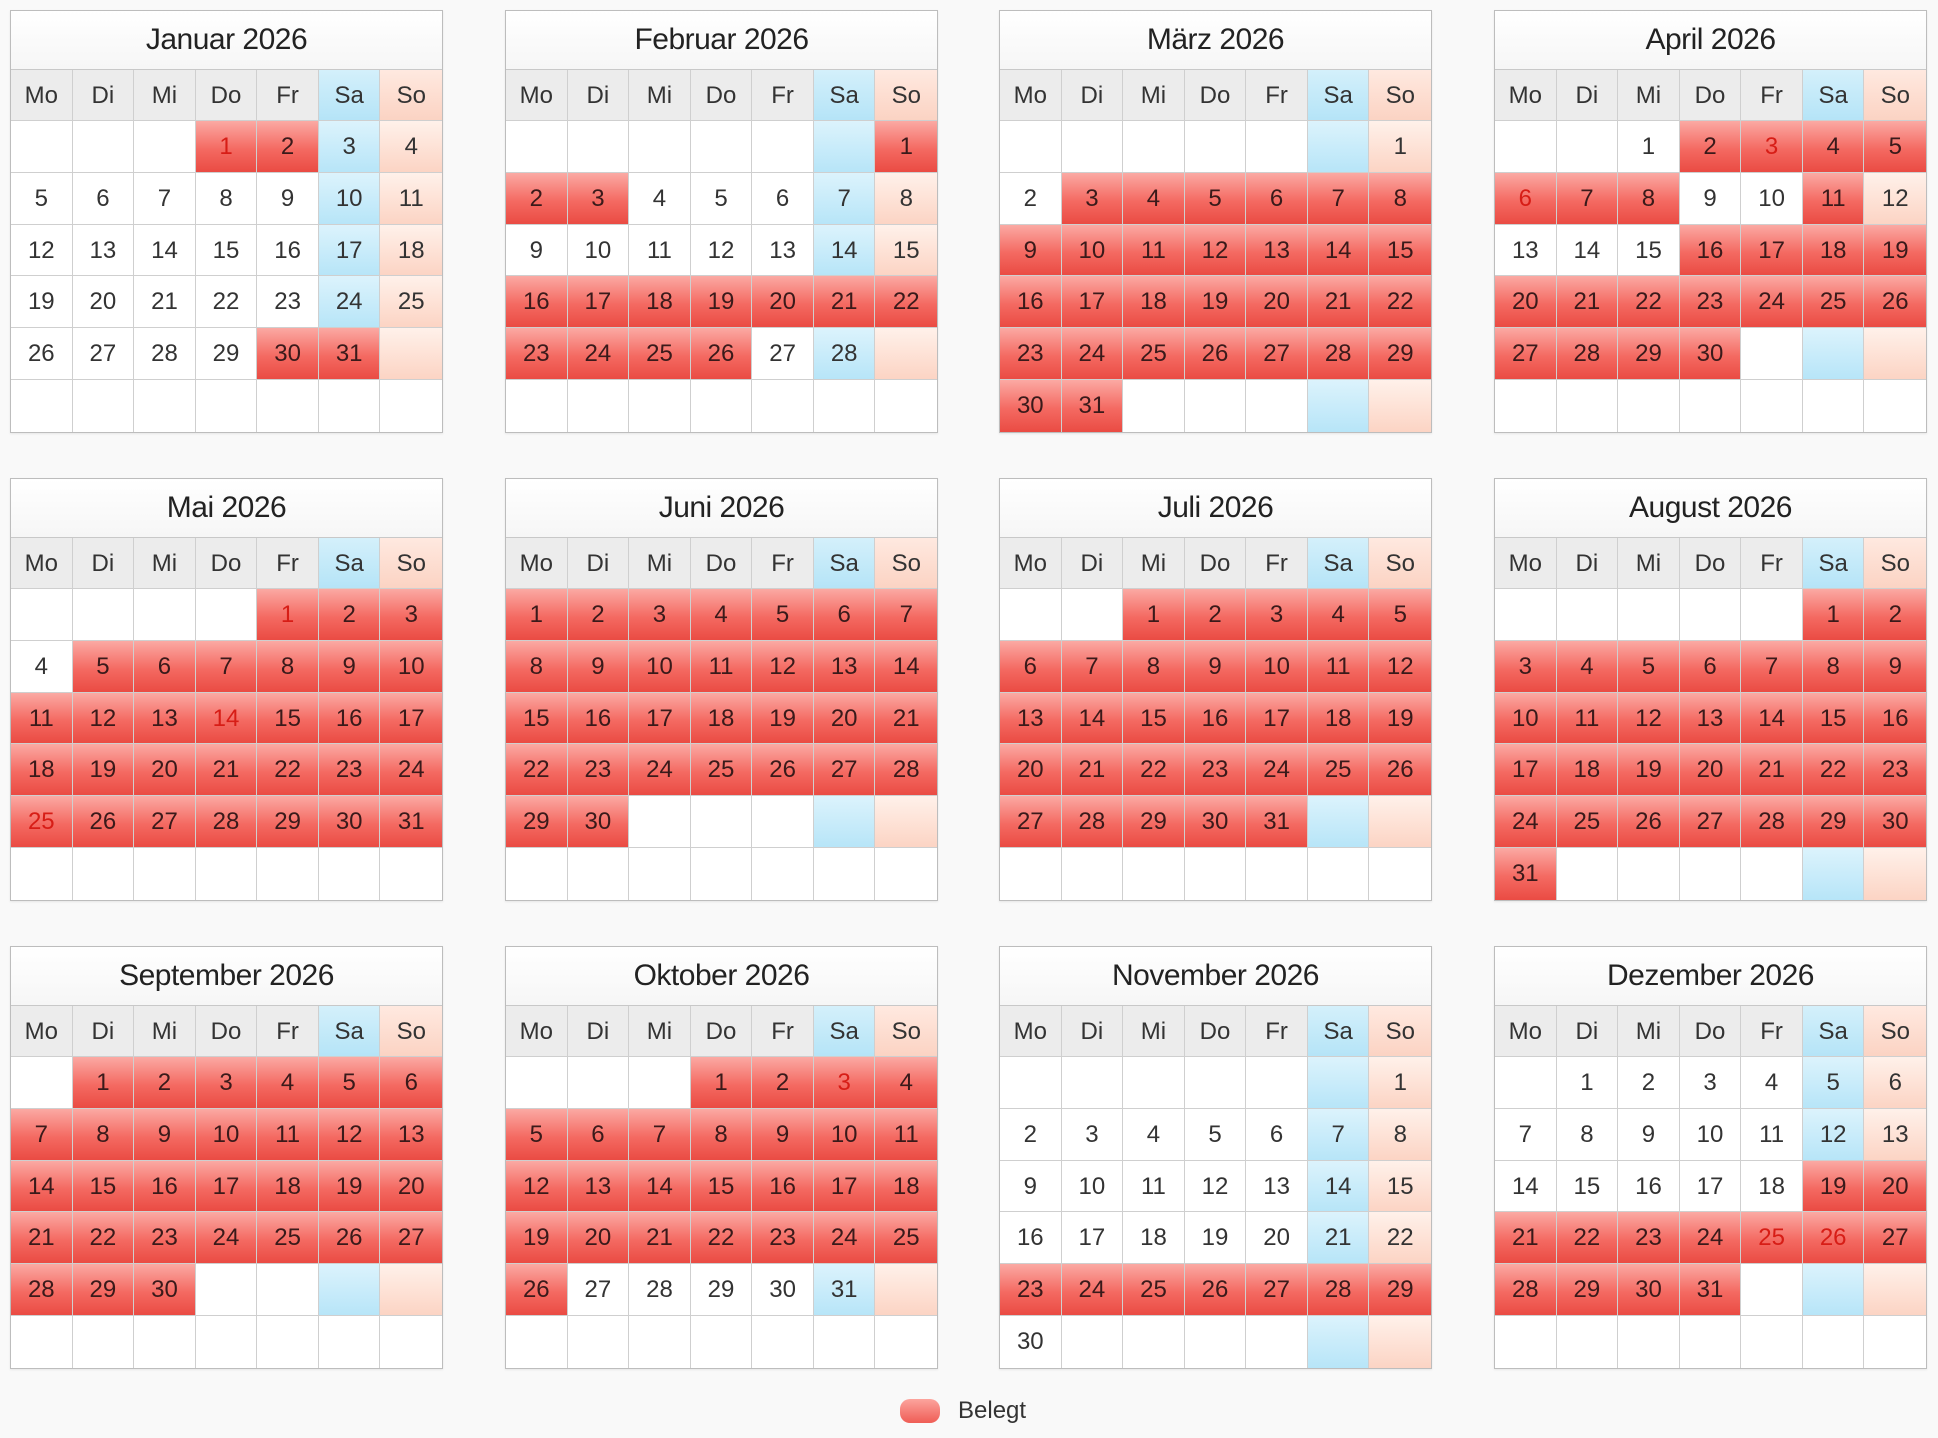 The height and width of the screenshot is (1438, 1938). Describe the element at coordinates (1526, 250) in the screenshot. I see `day-cell: 13` at that location.